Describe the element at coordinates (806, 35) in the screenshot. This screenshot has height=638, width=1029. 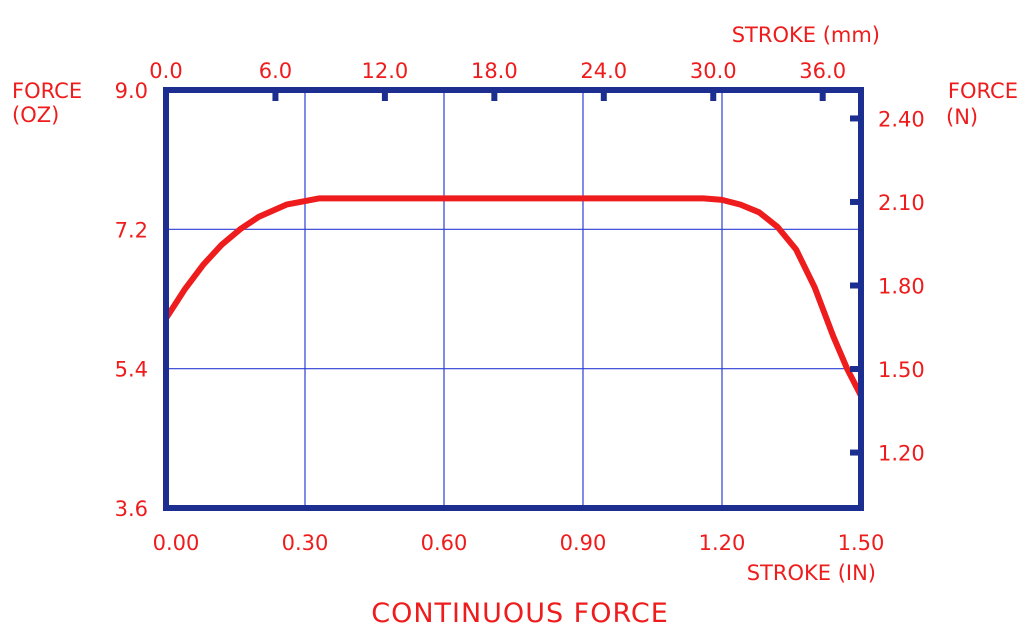
I see `x2-axis-label: STROKE (mm)` at that location.